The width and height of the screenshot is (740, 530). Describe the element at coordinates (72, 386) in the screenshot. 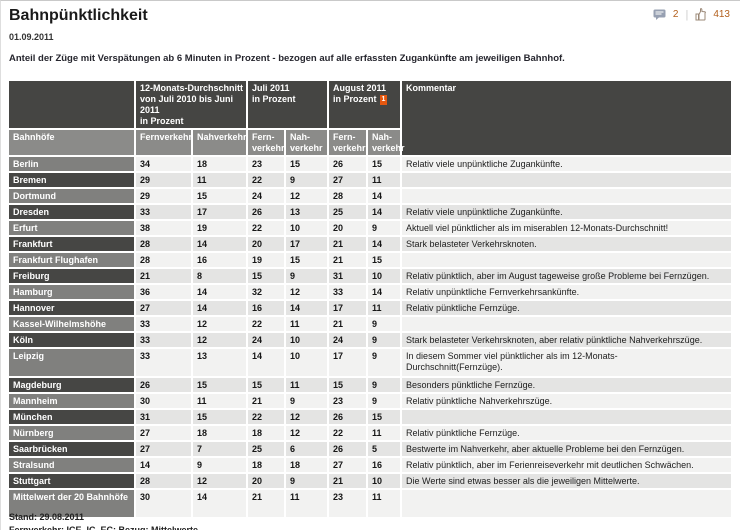

I see `station-label: Magdeburg` at that location.